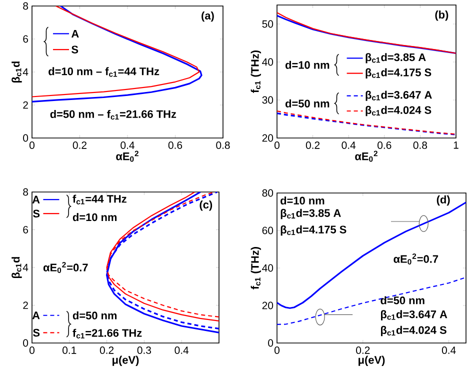 The width and height of the screenshot is (468, 374). I want to click on annotation: (a), so click(208, 16).